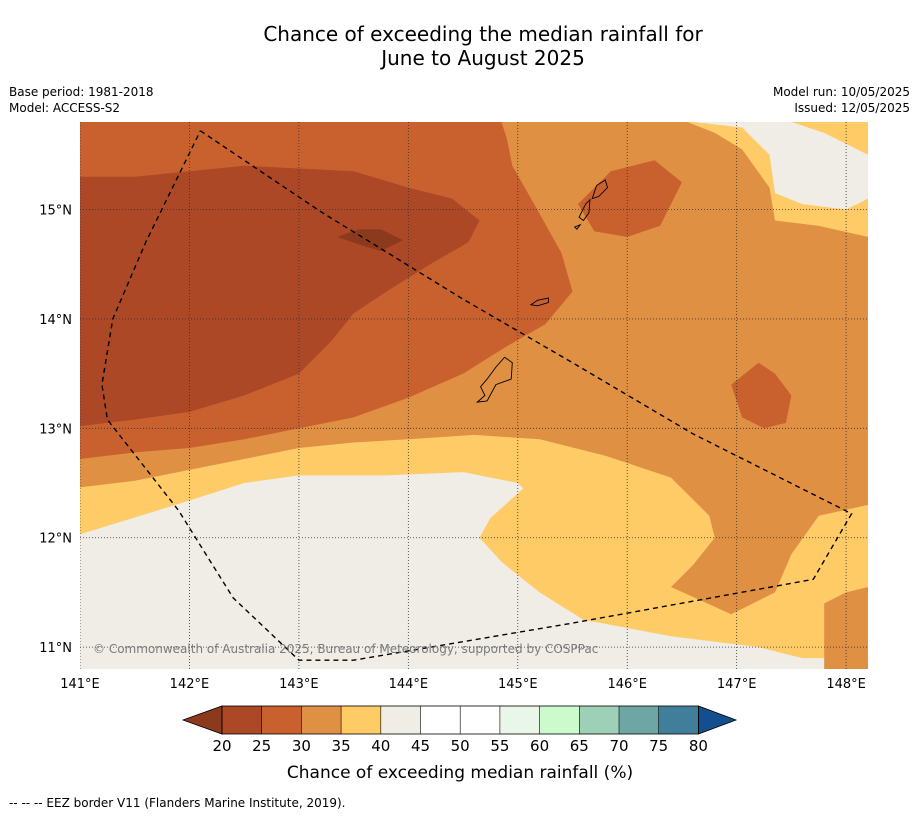  I want to click on colorbar-tick-label: 50, so click(460, 746).